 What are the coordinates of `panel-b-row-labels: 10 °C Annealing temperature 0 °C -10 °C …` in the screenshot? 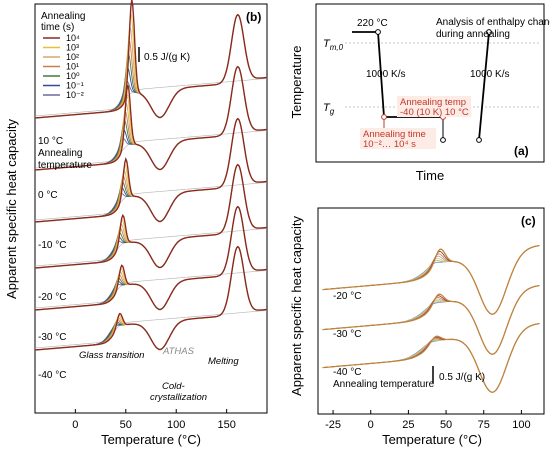 It's located at (65, 258).